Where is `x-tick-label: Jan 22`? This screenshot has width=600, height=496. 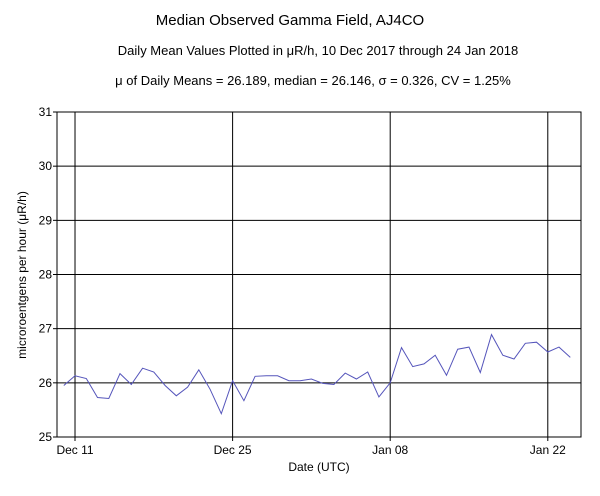 x-tick-label: Jan 22 is located at coordinates (548, 450).